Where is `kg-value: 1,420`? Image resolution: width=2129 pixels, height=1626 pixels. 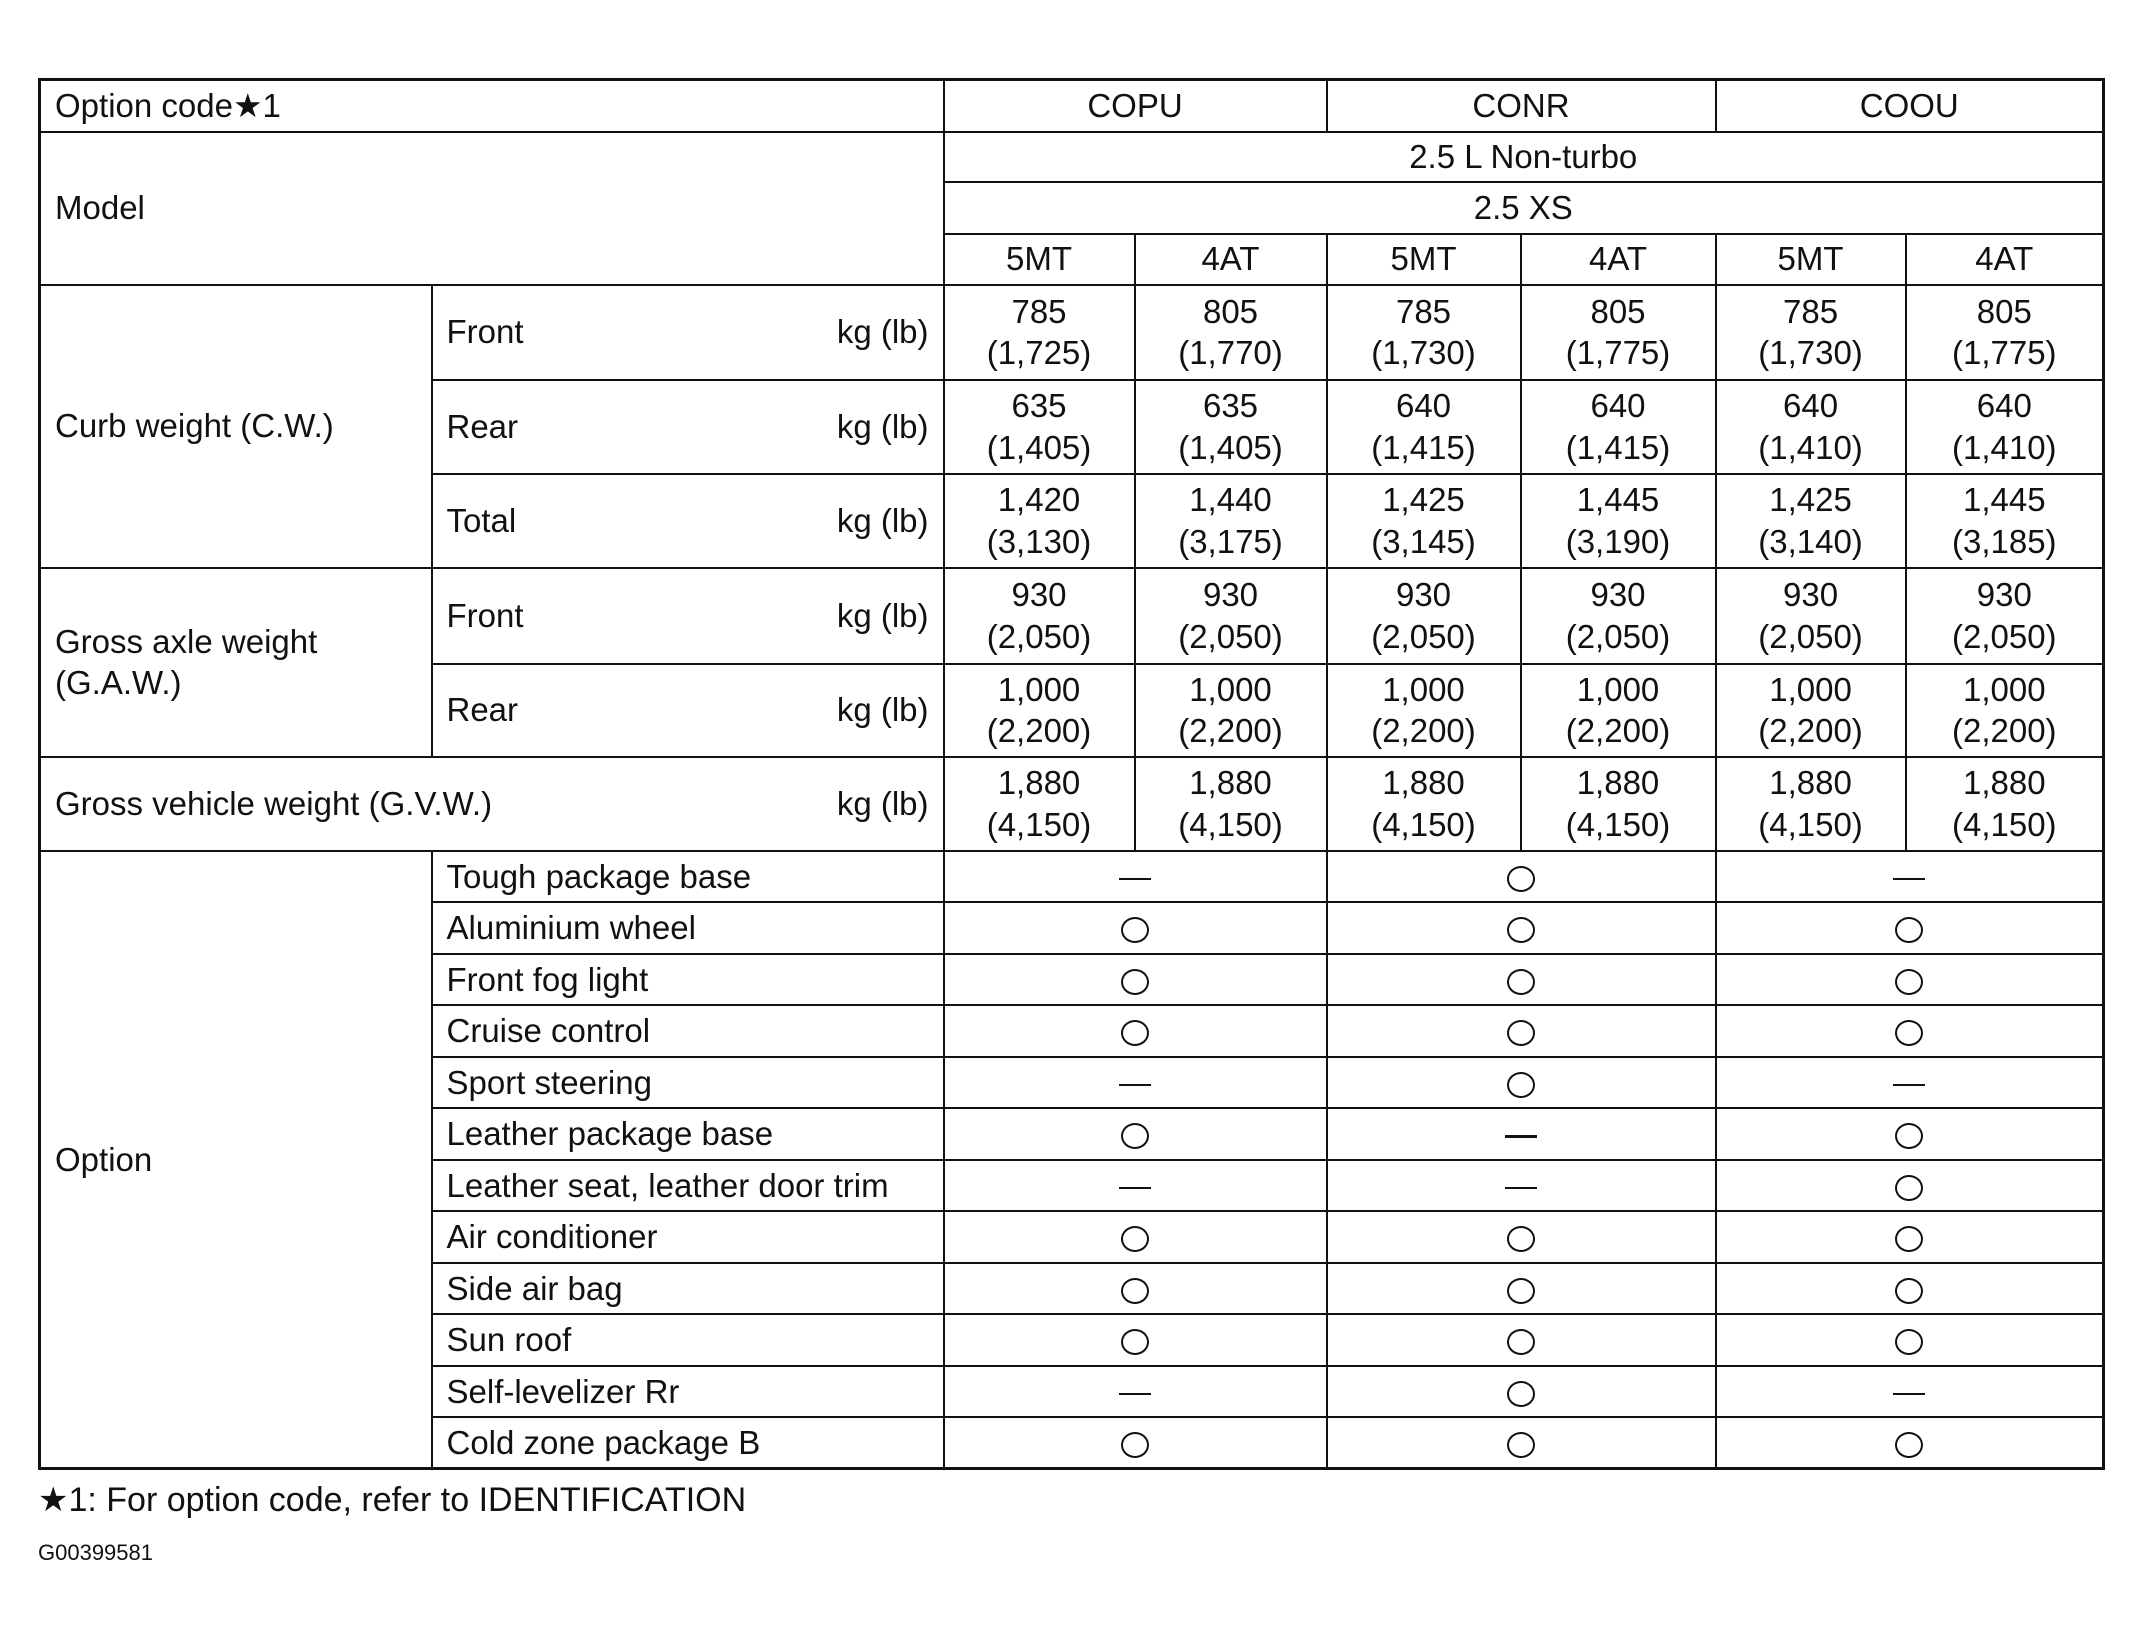 kg-value: 1,420 is located at coordinates (1039, 500).